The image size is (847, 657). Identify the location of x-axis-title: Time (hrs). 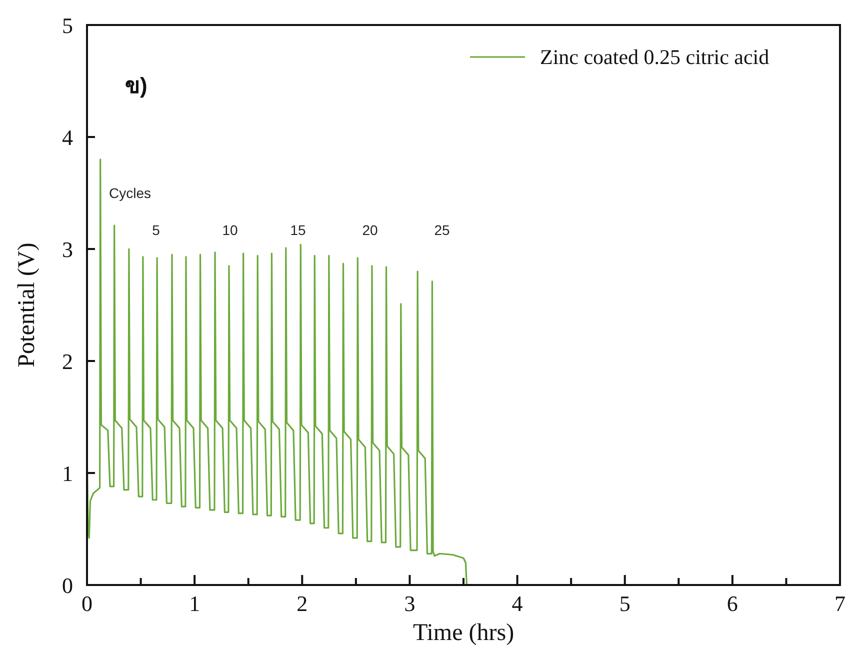
(463, 633).